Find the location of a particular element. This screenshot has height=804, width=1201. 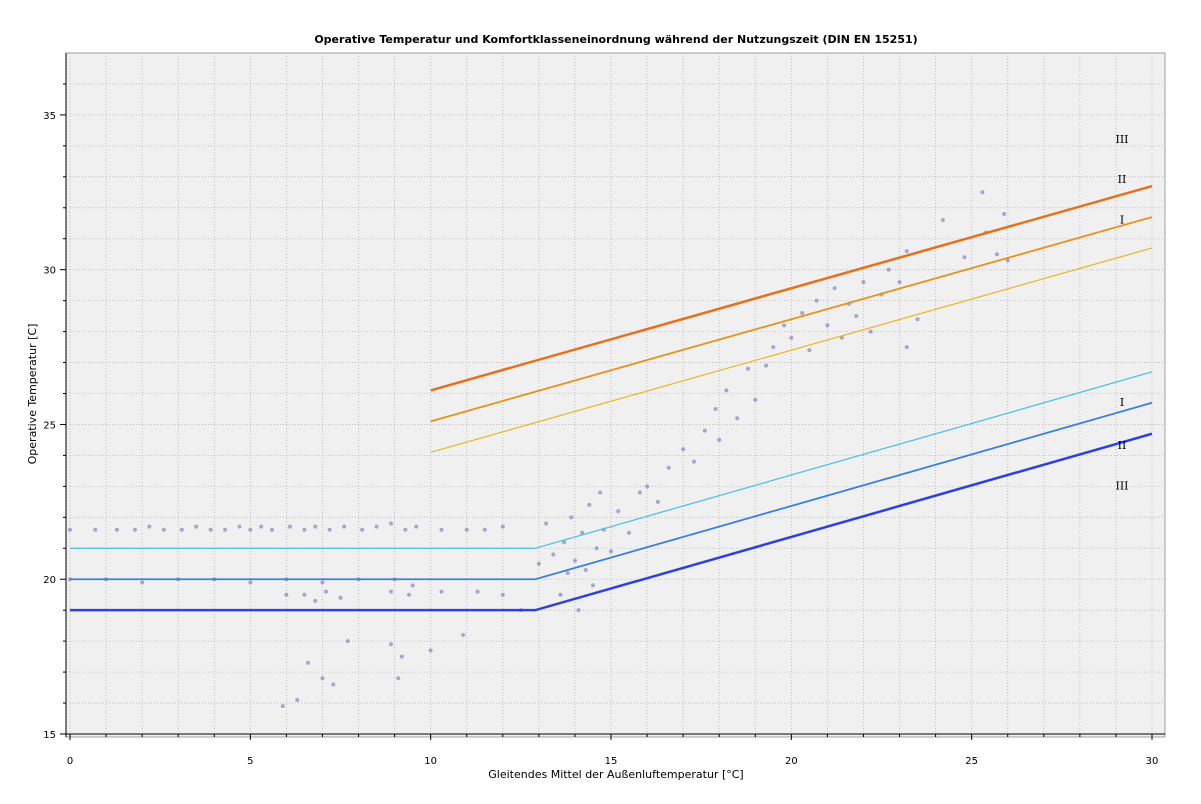

x-tick-label: 20 is located at coordinates (791, 761).